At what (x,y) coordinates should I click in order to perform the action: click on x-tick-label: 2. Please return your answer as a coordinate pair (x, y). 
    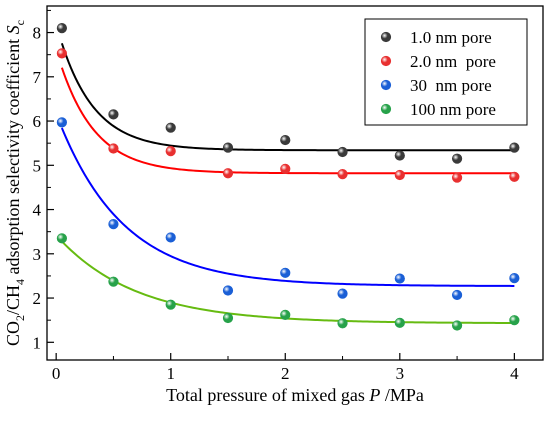
    Looking at the image, I should click on (285, 373).